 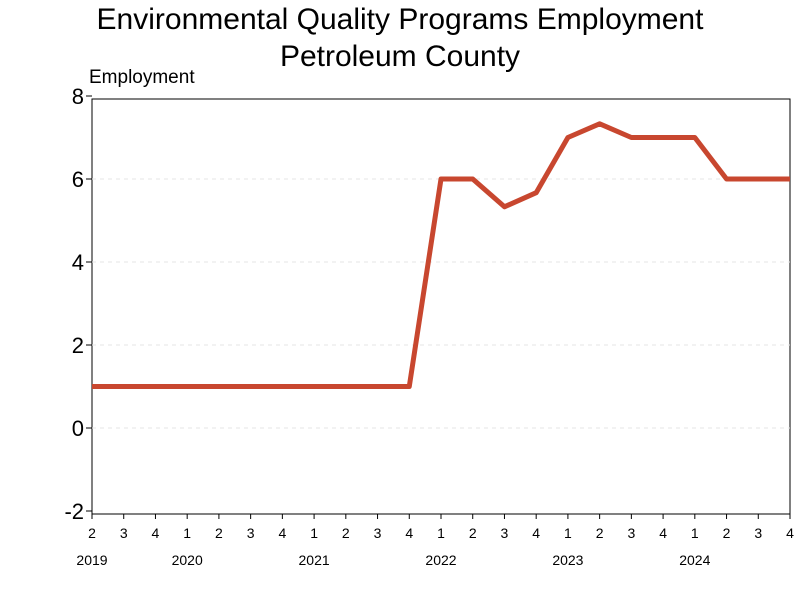 What do you see at coordinates (78, 179) in the screenshot?
I see `y-tick-label: 6` at bounding box center [78, 179].